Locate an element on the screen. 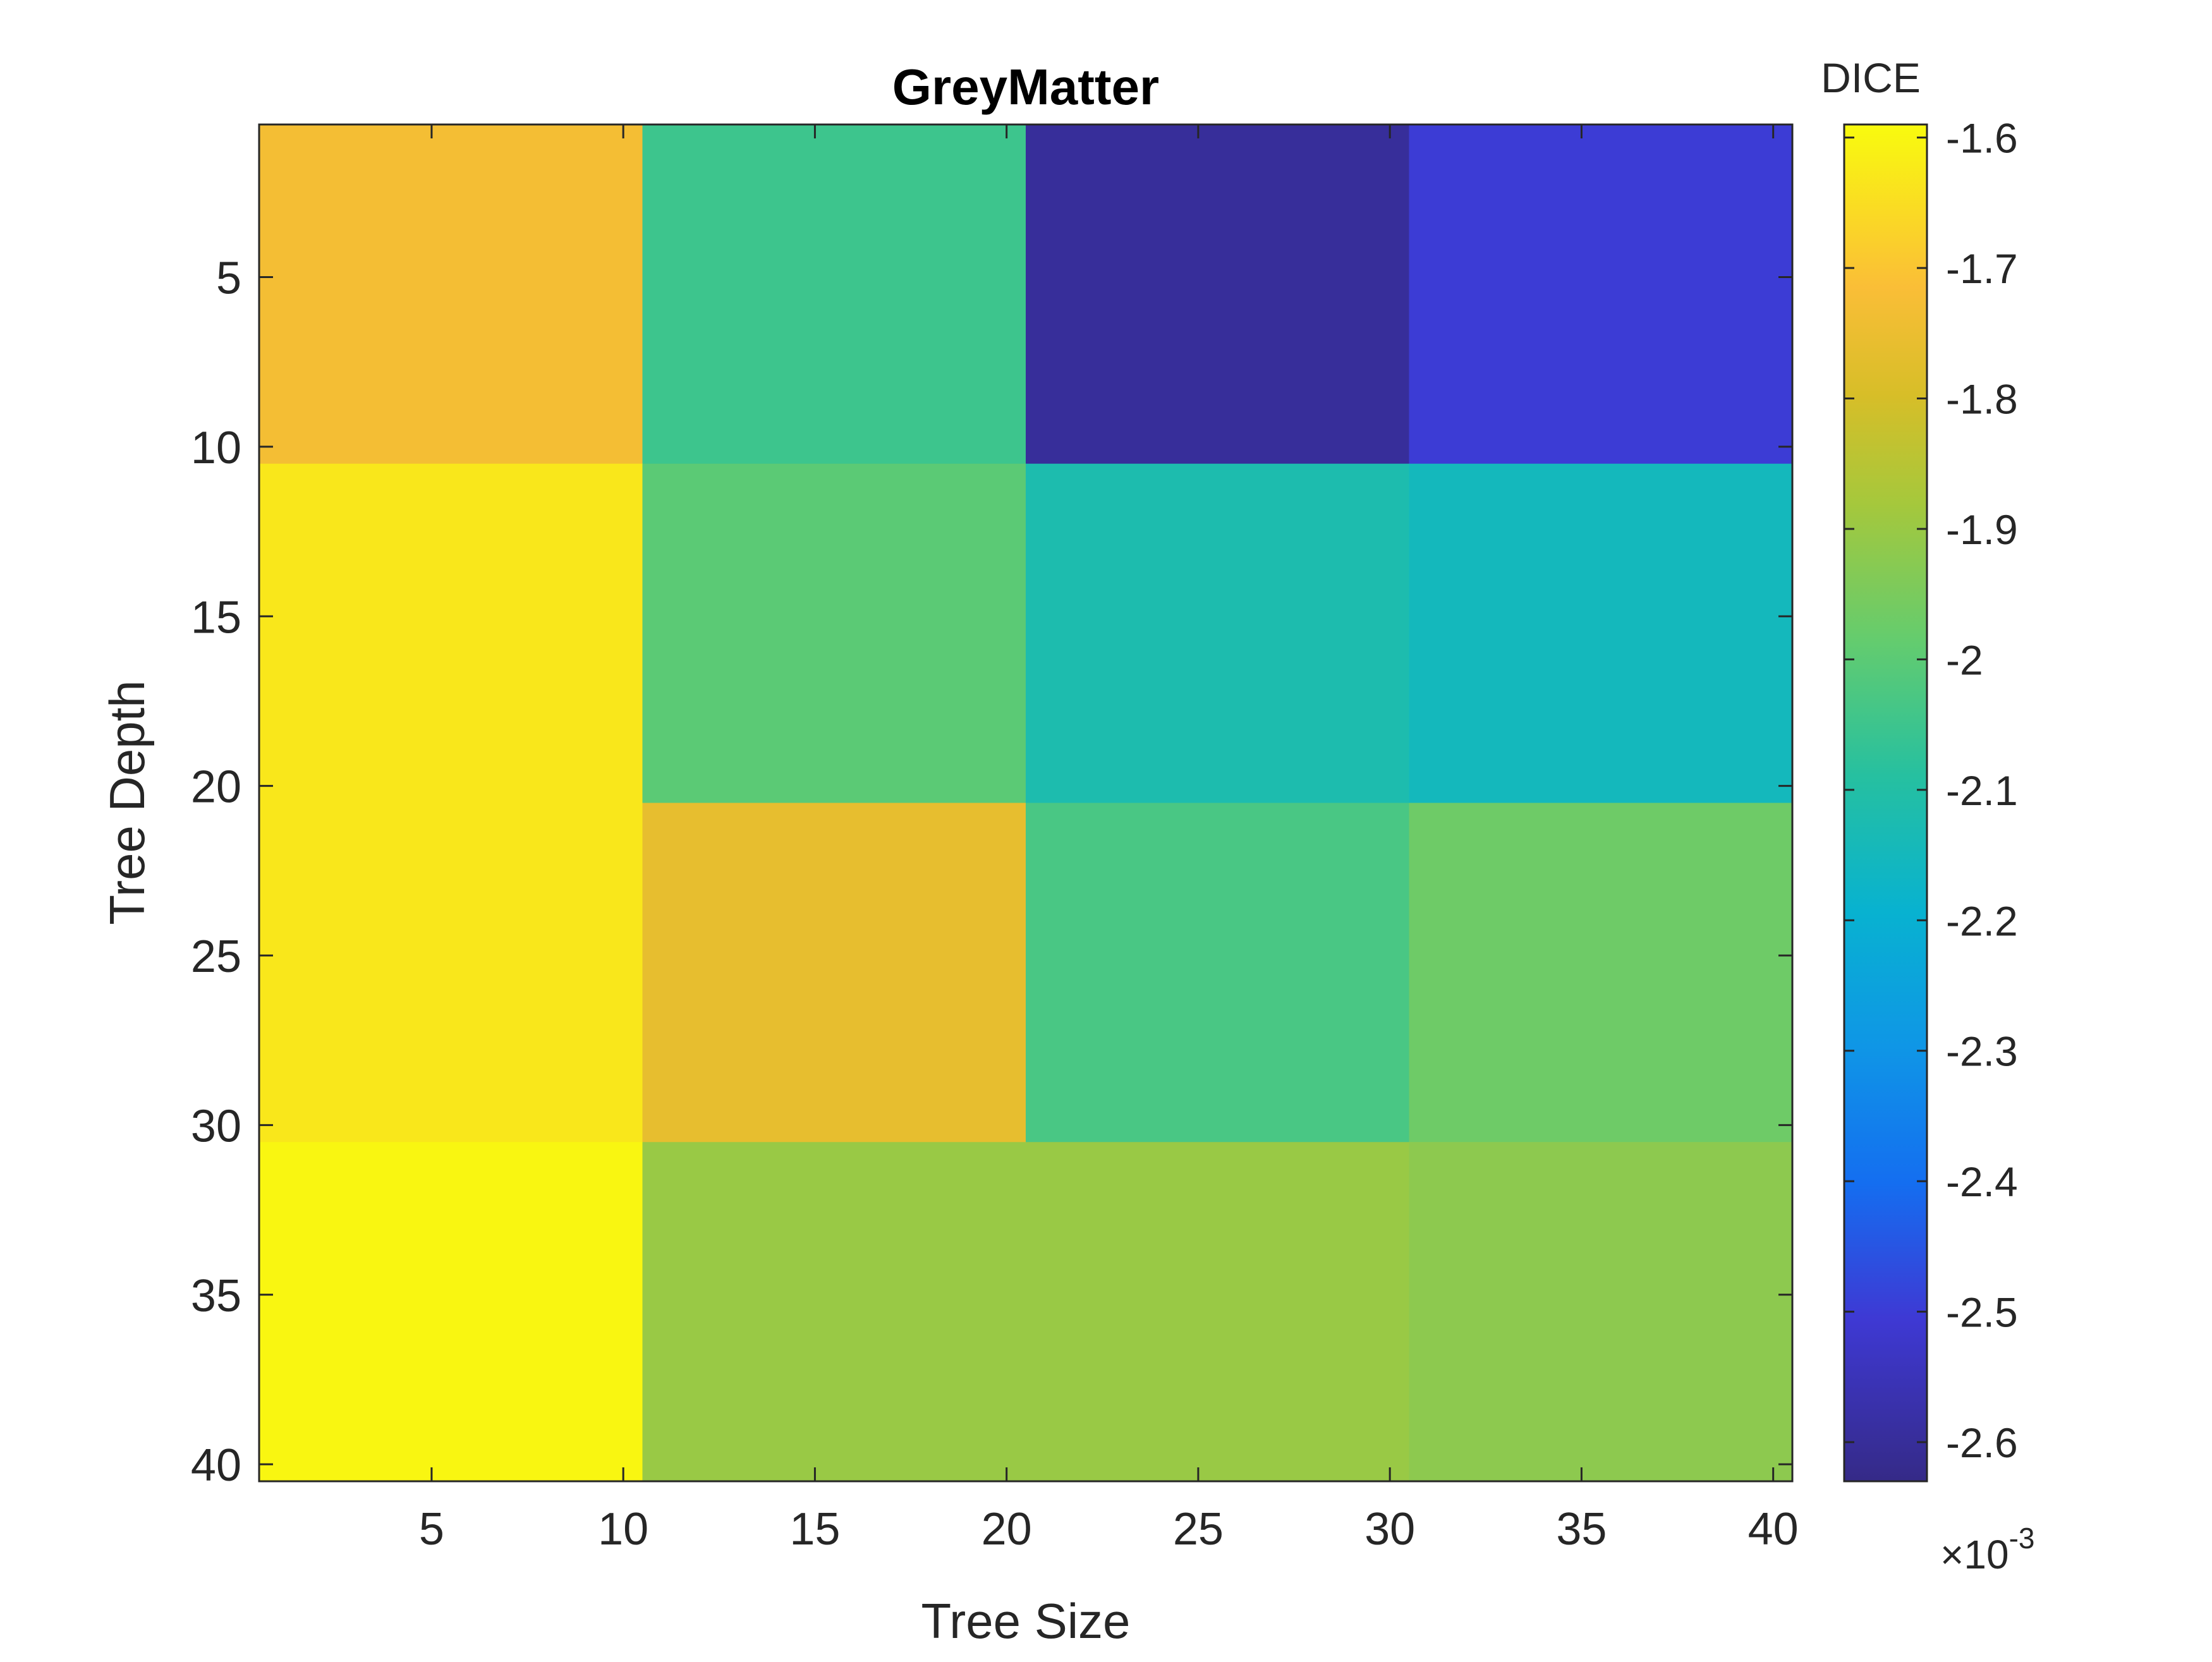 The height and width of the screenshot is (1662, 2212). colorbar-tick-label-10: -2.6 is located at coordinates (1982, 1442).